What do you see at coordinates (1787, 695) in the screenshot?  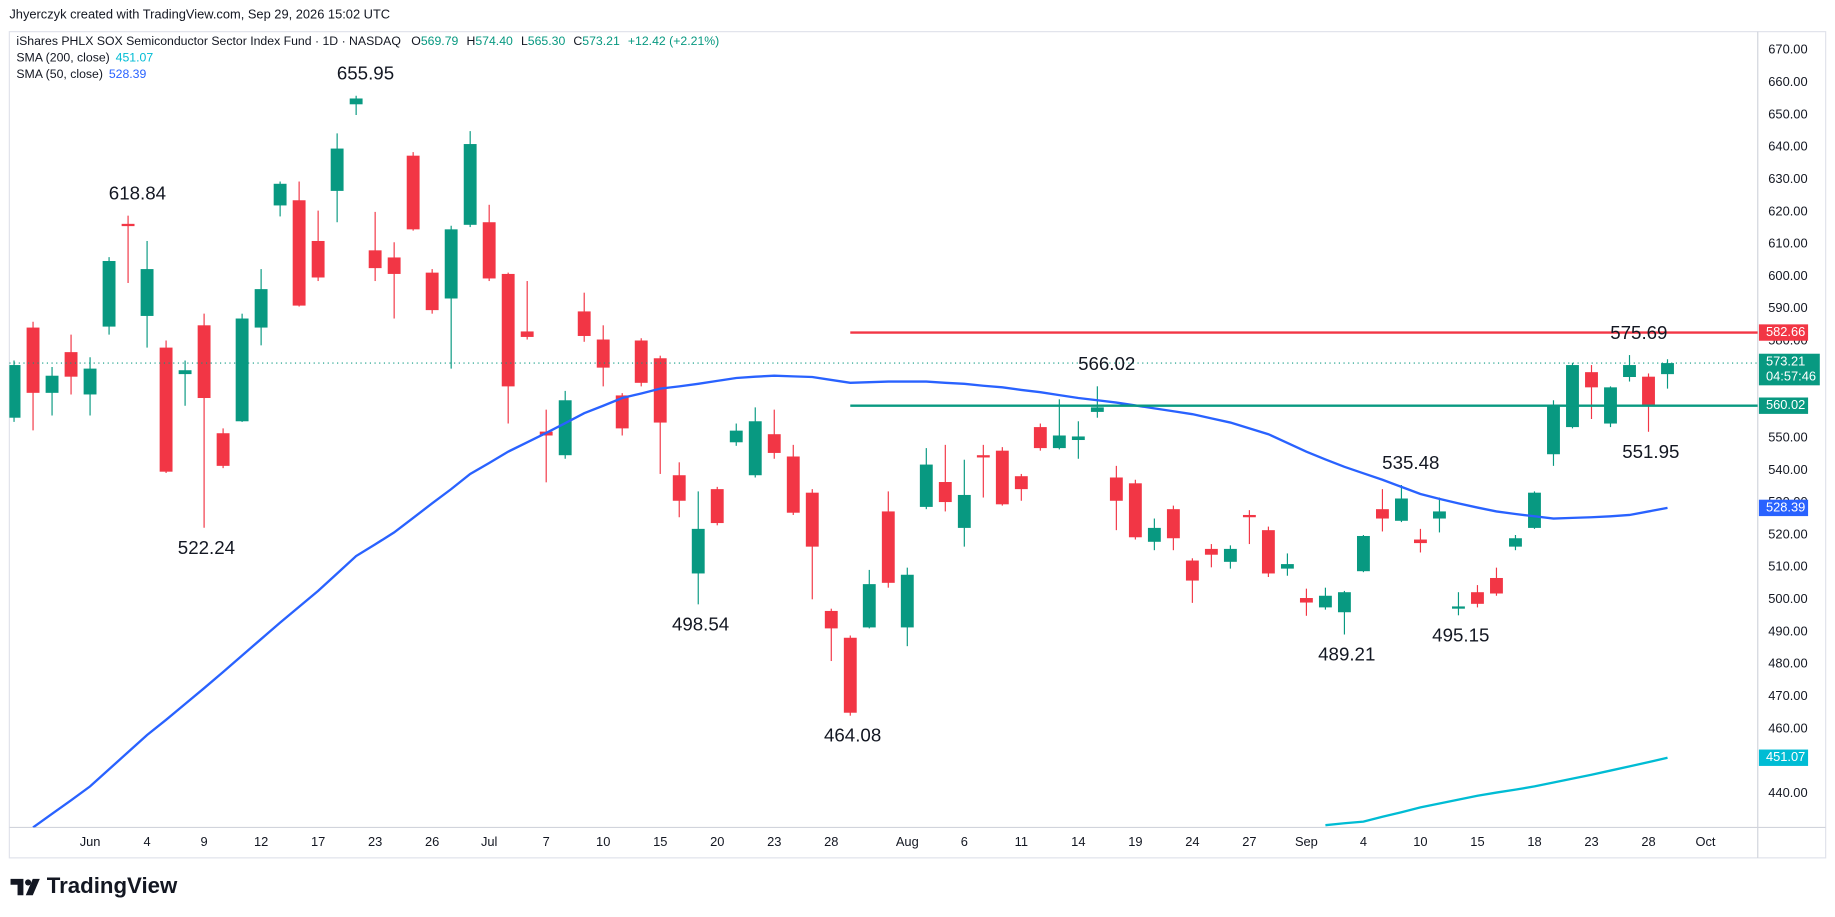 I see `y-tick-label: 470.00` at bounding box center [1787, 695].